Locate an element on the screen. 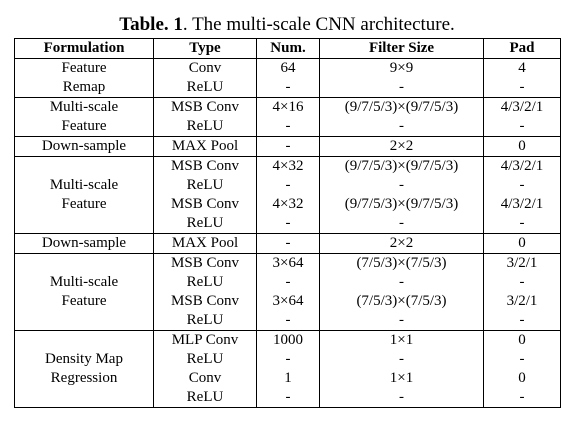 This screenshot has width=574, height=441. num-cell: 1 is located at coordinates (288, 378).